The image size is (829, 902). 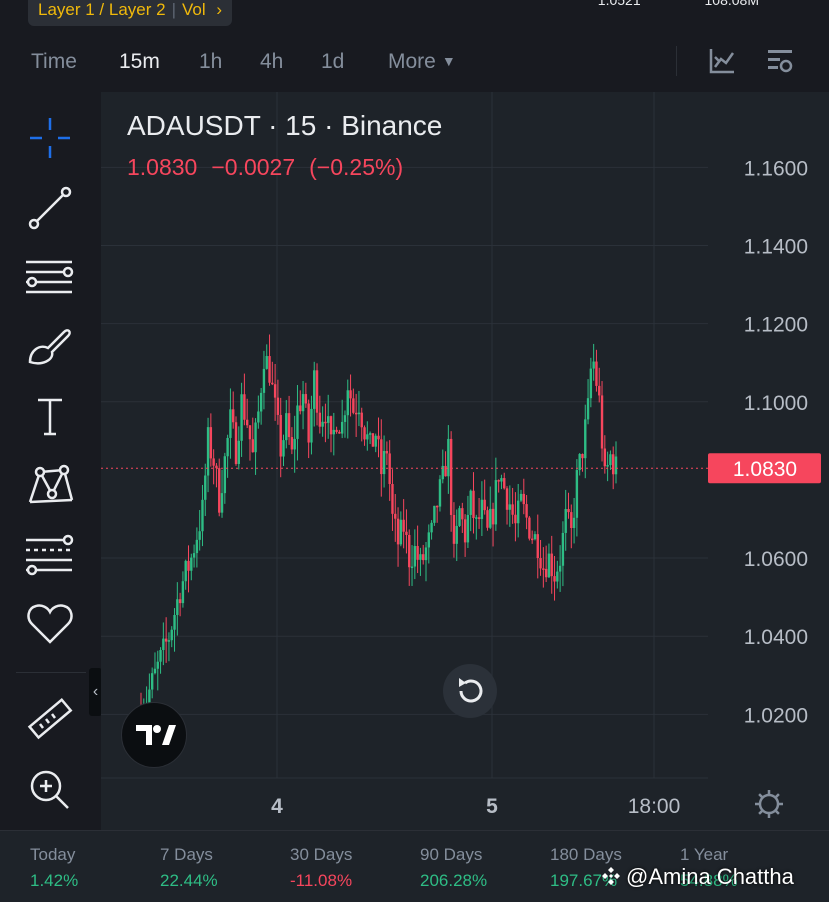 I want to click on period-label: 7 Days, so click(x=186, y=854).